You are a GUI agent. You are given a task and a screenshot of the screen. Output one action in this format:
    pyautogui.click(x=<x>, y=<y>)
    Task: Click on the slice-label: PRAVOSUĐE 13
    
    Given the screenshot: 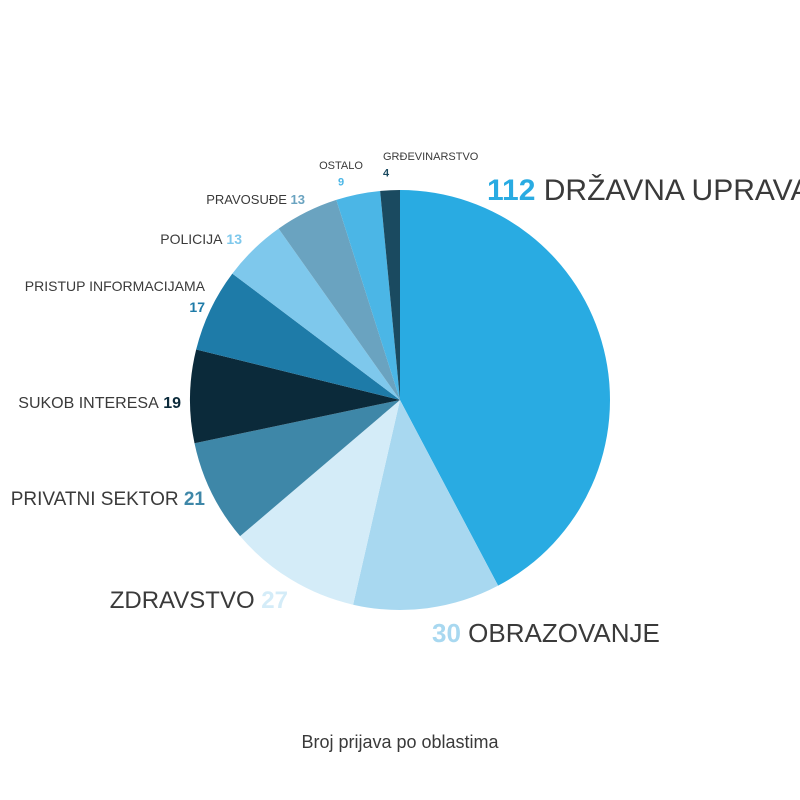 What is the action you would take?
    pyautogui.click(x=255, y=199)
    